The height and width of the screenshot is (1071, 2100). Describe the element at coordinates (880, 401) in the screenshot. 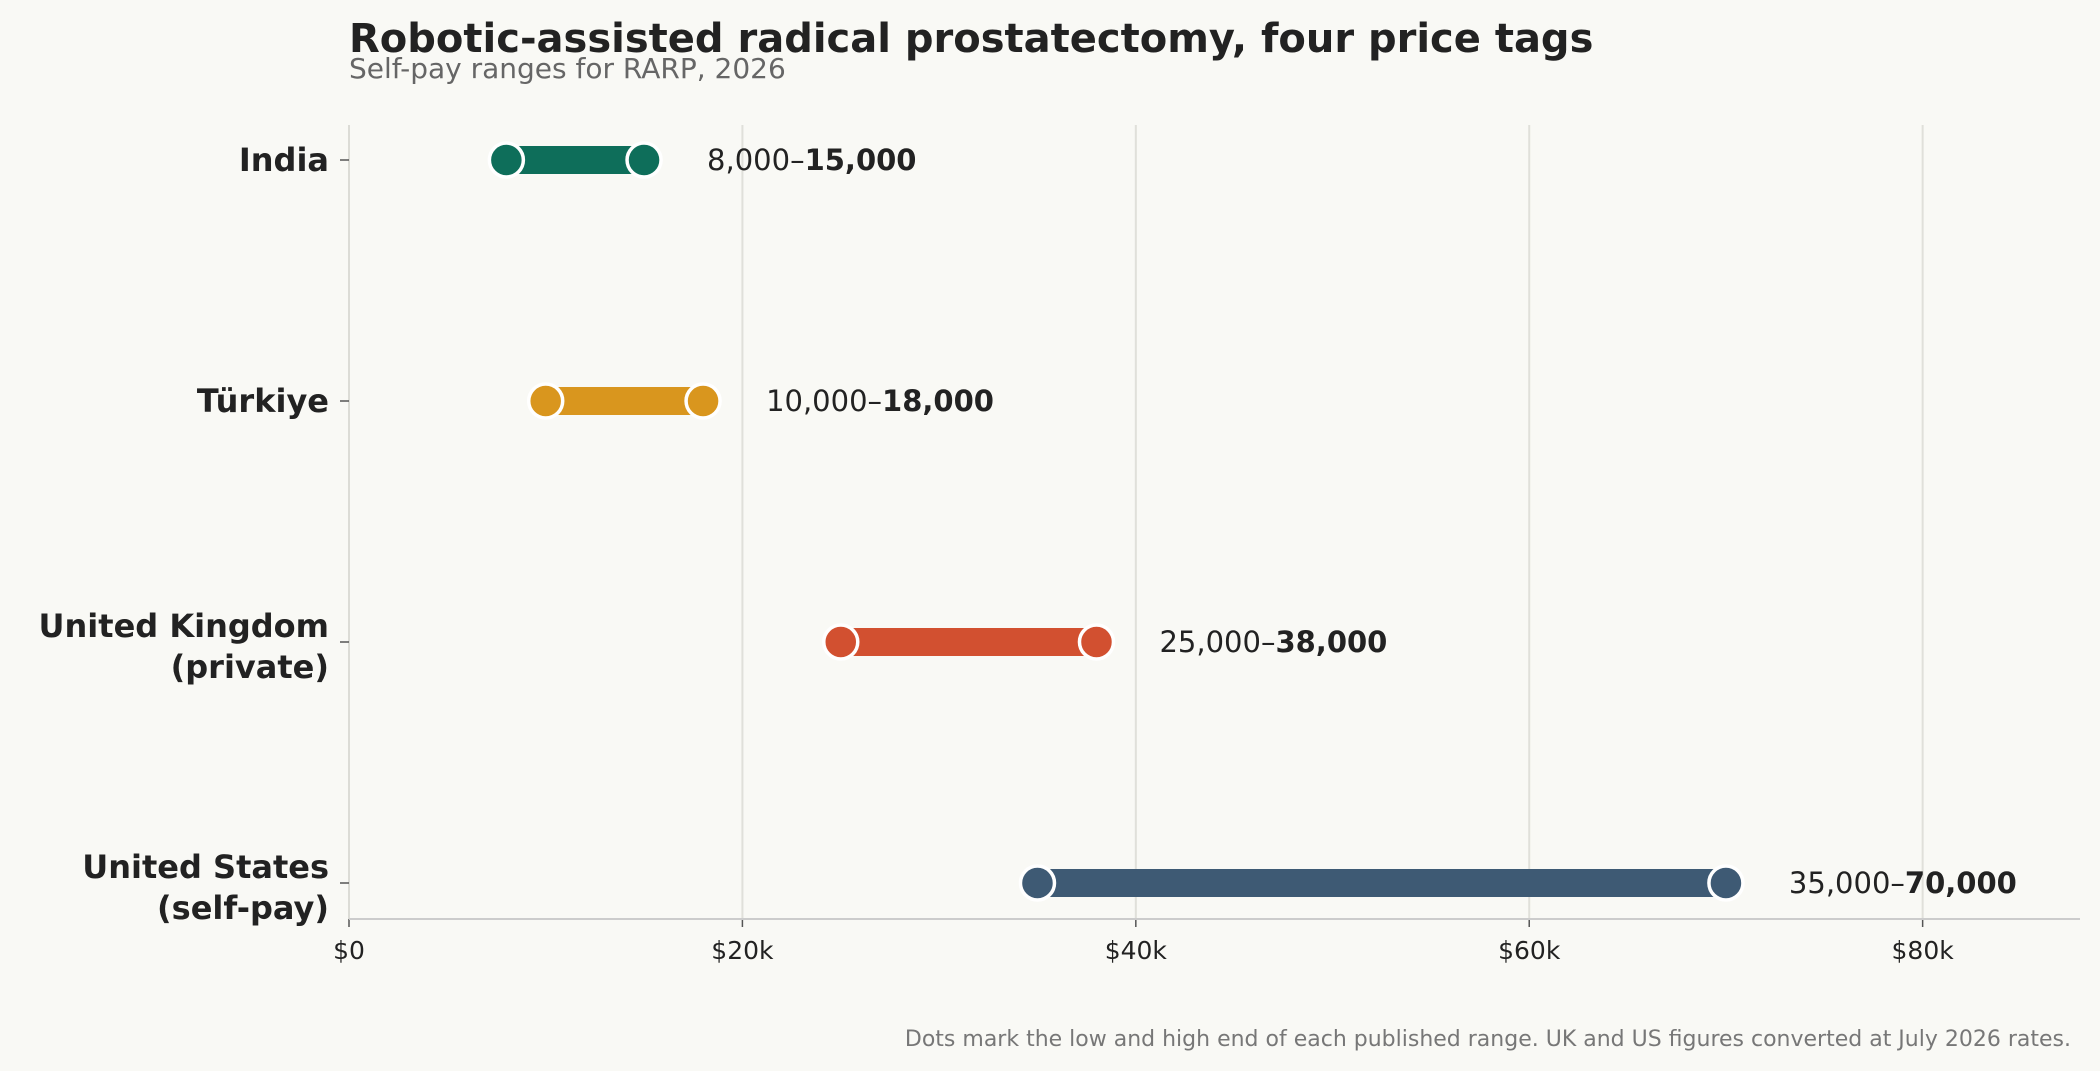

I see `range-label-t-rkiye: 10,000–18,000` at that location.